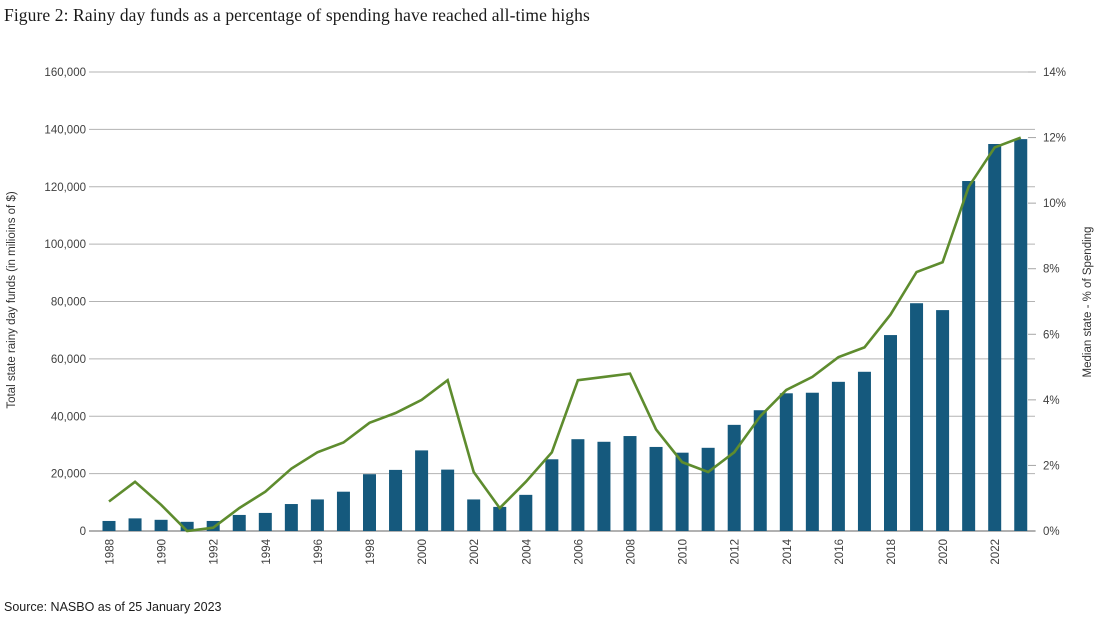 Image resolution: width=1100 pixels, height=640 pixels. Describe the element at coordinates (1051, 335) in the screenshot. I see `right-axis-tick-label: 6%` at that location.